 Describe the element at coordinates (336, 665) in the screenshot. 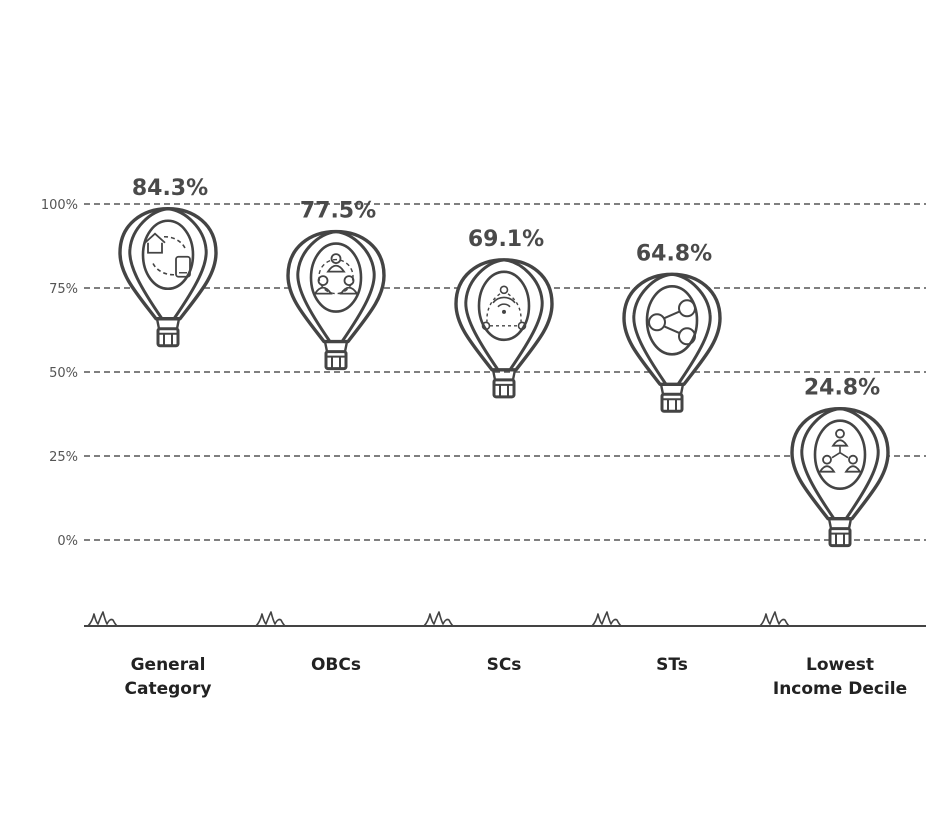

I see `category-label: OBCs` at that location.